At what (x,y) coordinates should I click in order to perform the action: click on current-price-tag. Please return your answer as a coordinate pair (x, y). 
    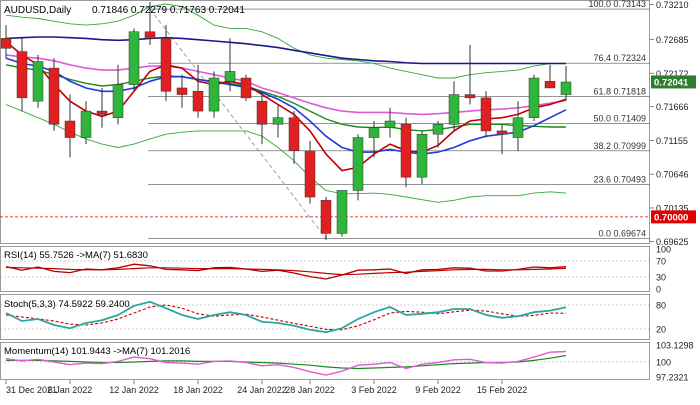
    Looking at the image, I should click on (673, 82).